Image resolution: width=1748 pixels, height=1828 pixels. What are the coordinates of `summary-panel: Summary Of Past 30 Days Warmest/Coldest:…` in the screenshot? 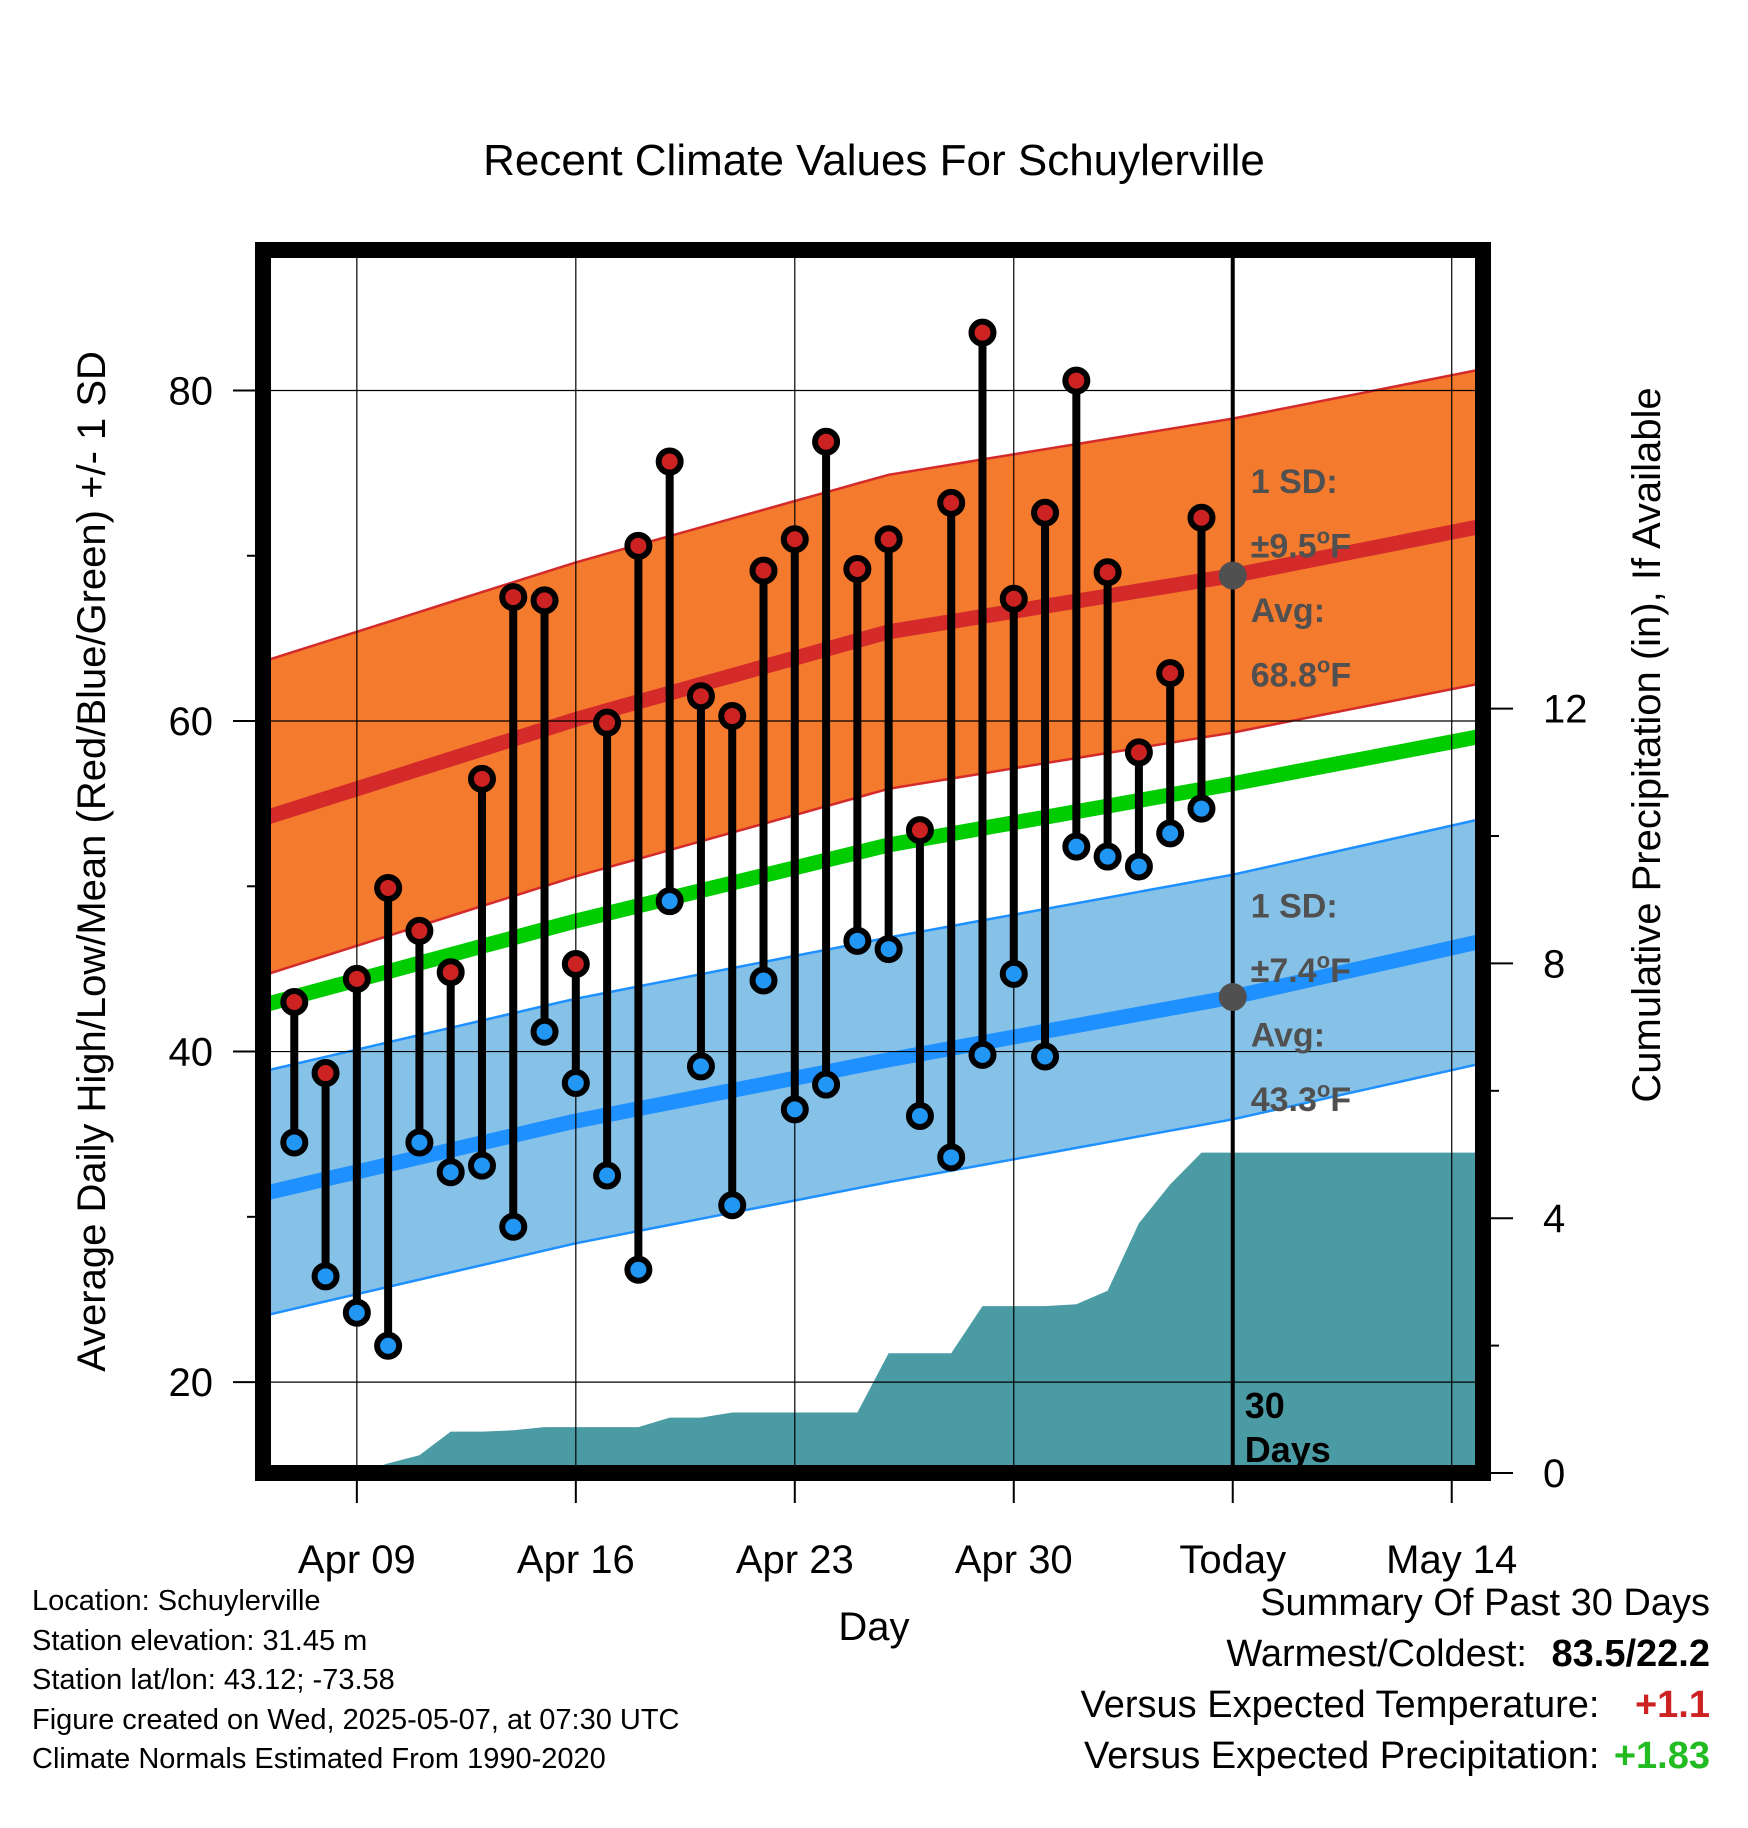 It's located at (1395, 1680).